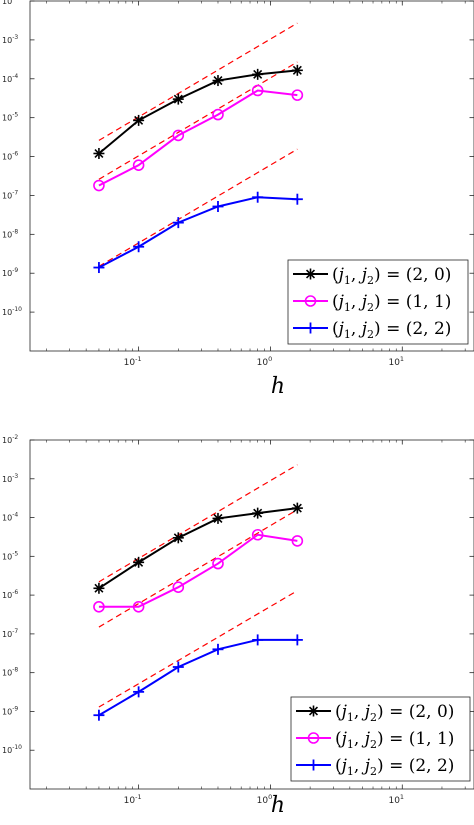  What do you see at coordinates (10, 78) in the screenshot?
I see `y-tick-label: 10⁻⁴` at bounding box center [10, 78].